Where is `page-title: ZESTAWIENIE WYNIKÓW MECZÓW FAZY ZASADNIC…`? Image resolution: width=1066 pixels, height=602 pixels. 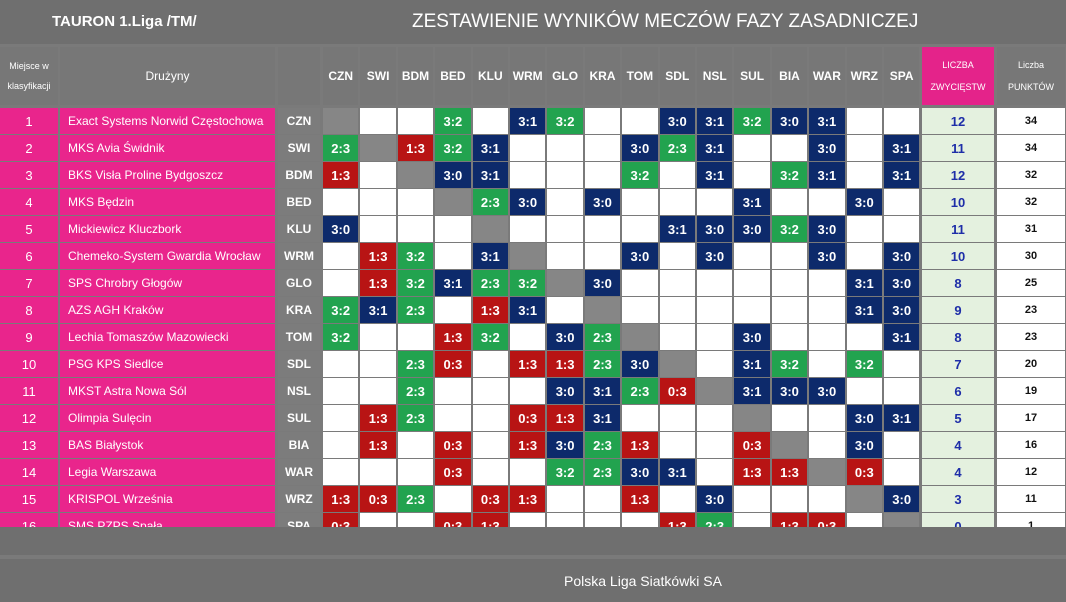
page-title: ZESTAWIENIE WYNIKÓW MECZÓW FAZY ZASADNIC… is located at coordinates (665, 21).